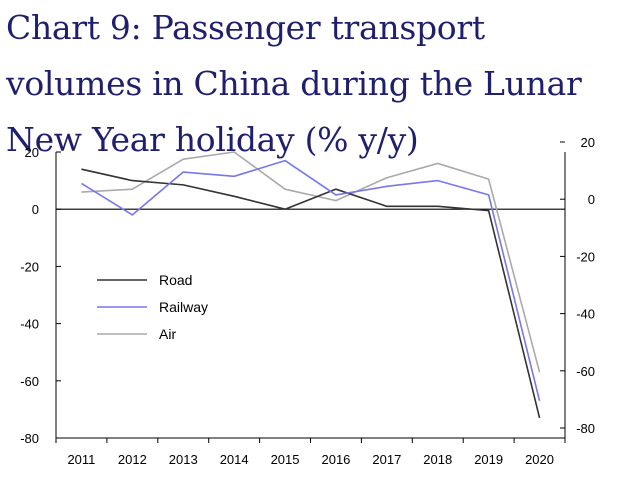 This screenshot has width=619, height=478. I want to click on y-left-tick-label: 0, so click(35, 209).